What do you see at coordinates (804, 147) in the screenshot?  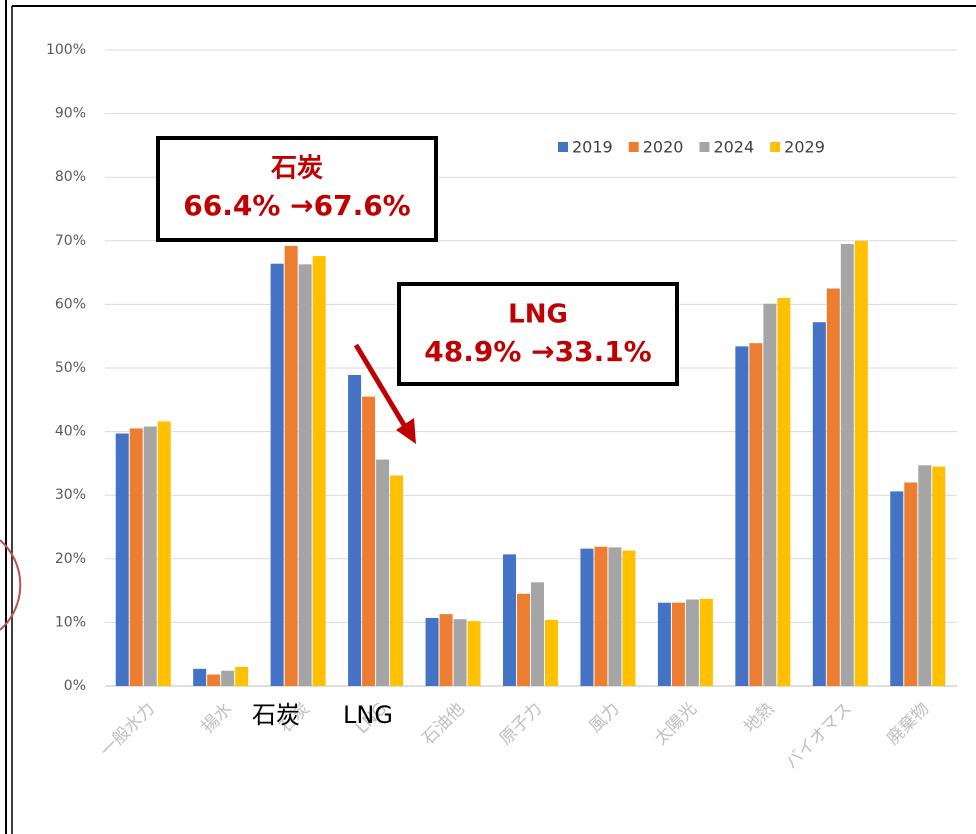 I see `legend-label: 2029` at bounding box center [804, 147].